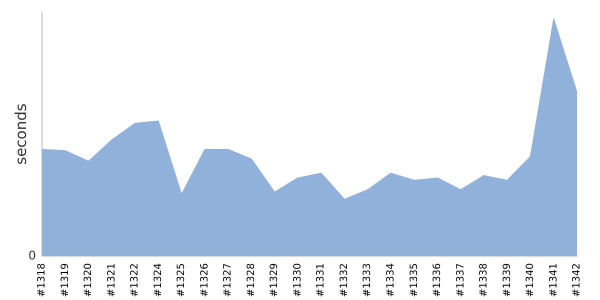 Image resolution: width=600 pixels, height=300 pixels. What do you see at coordinates (32, 255) in the screenshot?
I see `text: 0` at bounding box center [32, 255].